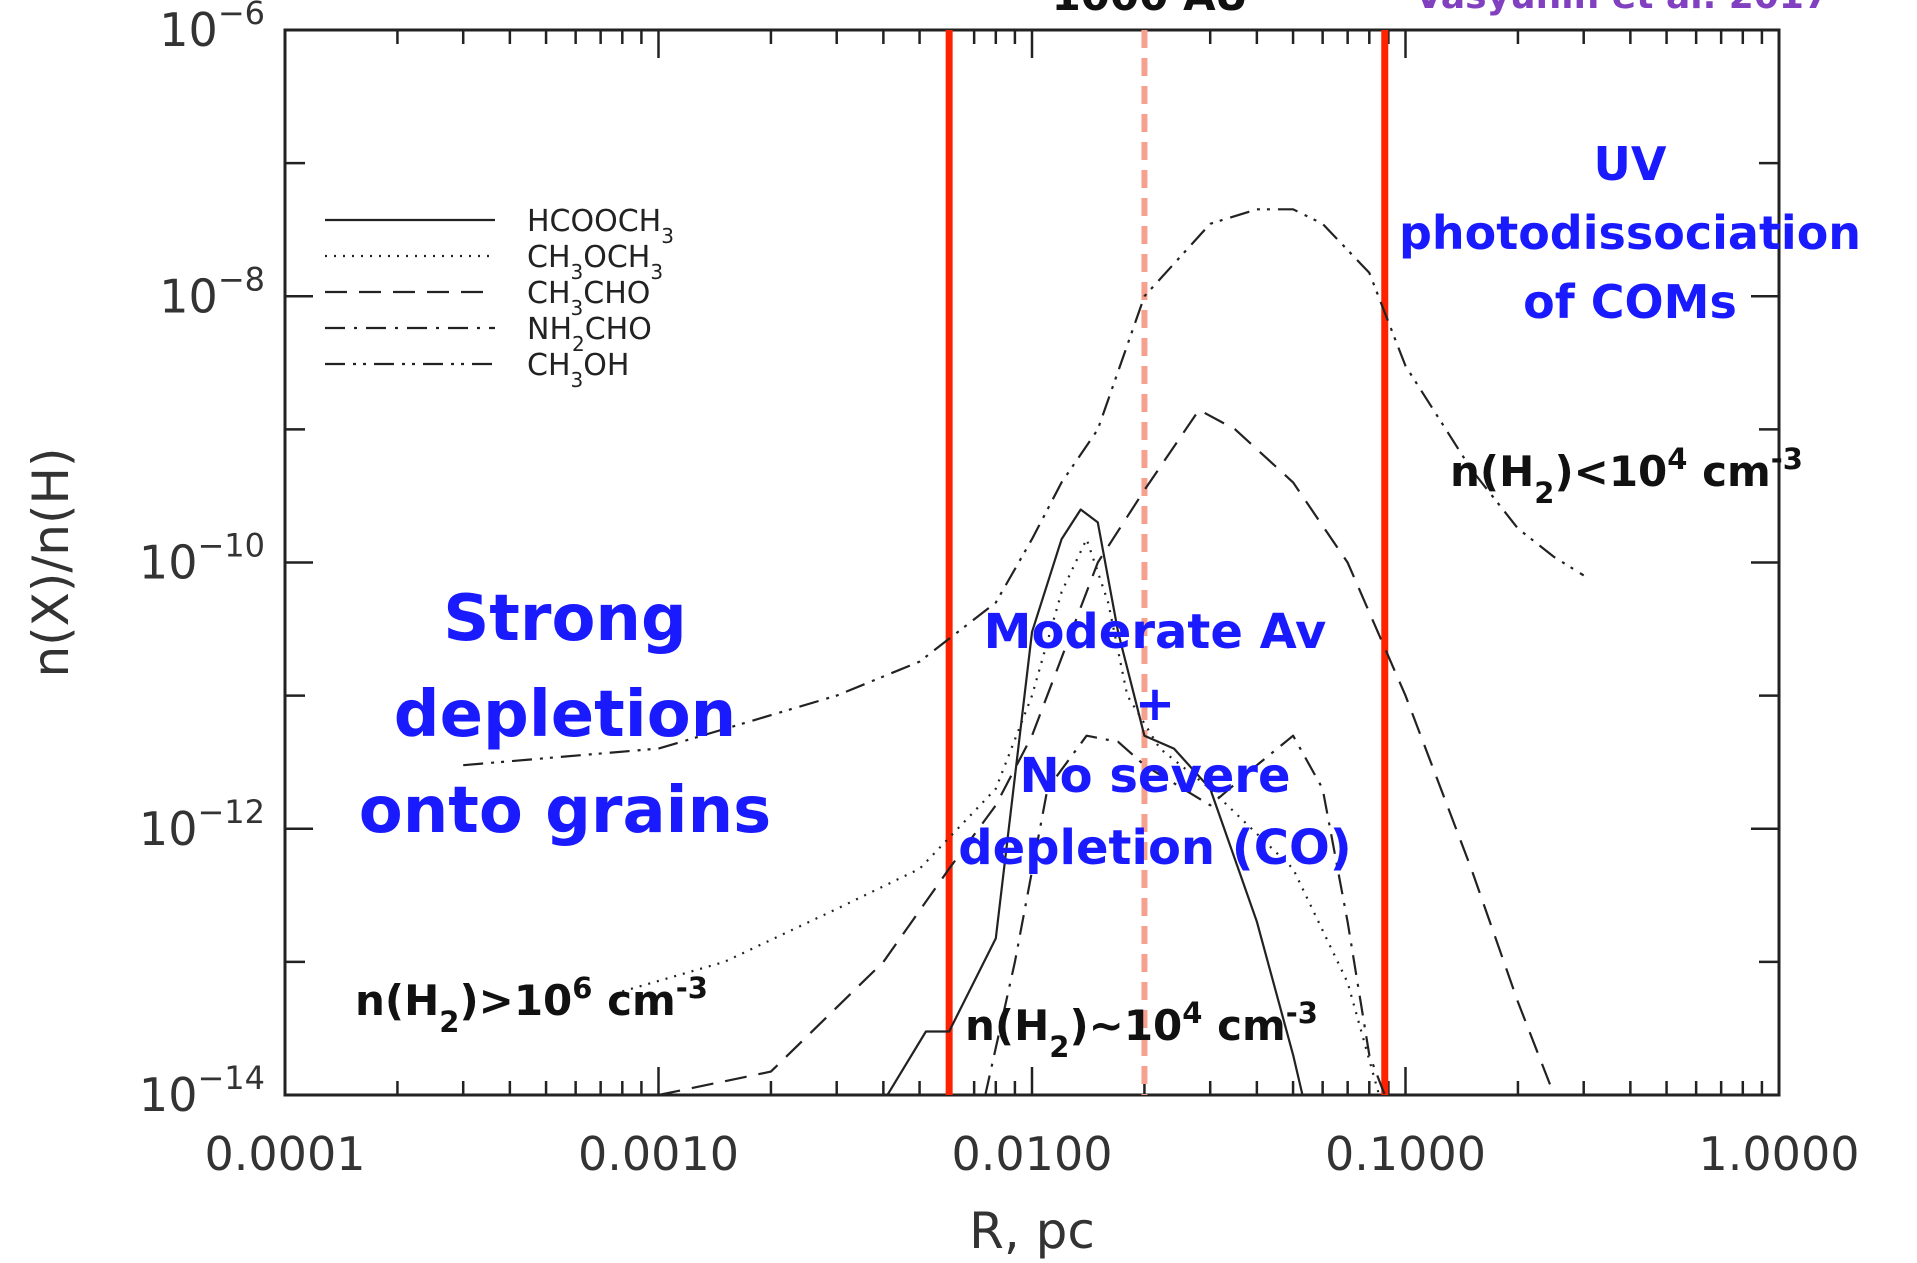 The height and width of the screenshot is (1263, 1917). What do you see at coordinates (1185, 914) in the screenshot?
I see `series-line-nh2cho` at bounding box center [1185, 914].